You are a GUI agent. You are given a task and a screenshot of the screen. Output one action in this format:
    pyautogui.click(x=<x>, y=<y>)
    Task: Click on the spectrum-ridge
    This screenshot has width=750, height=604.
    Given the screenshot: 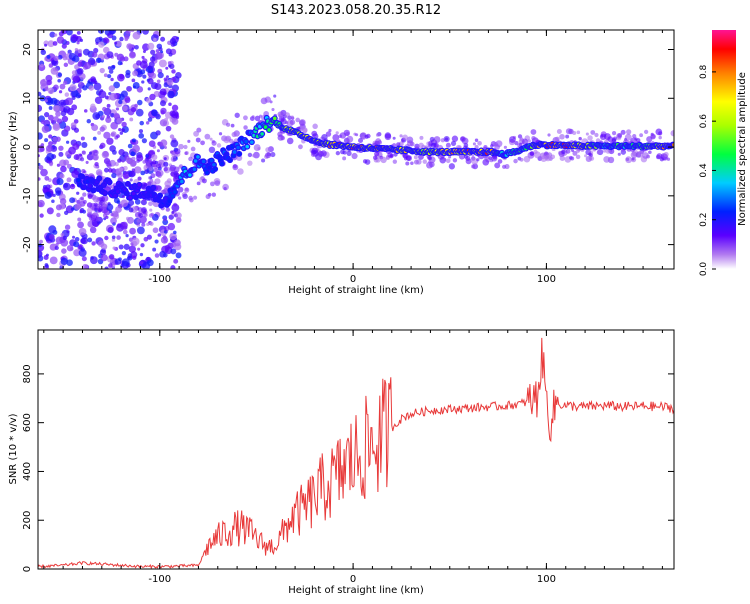 What is the action you would take?
    pyautogui.click(x=374, y=161)
    